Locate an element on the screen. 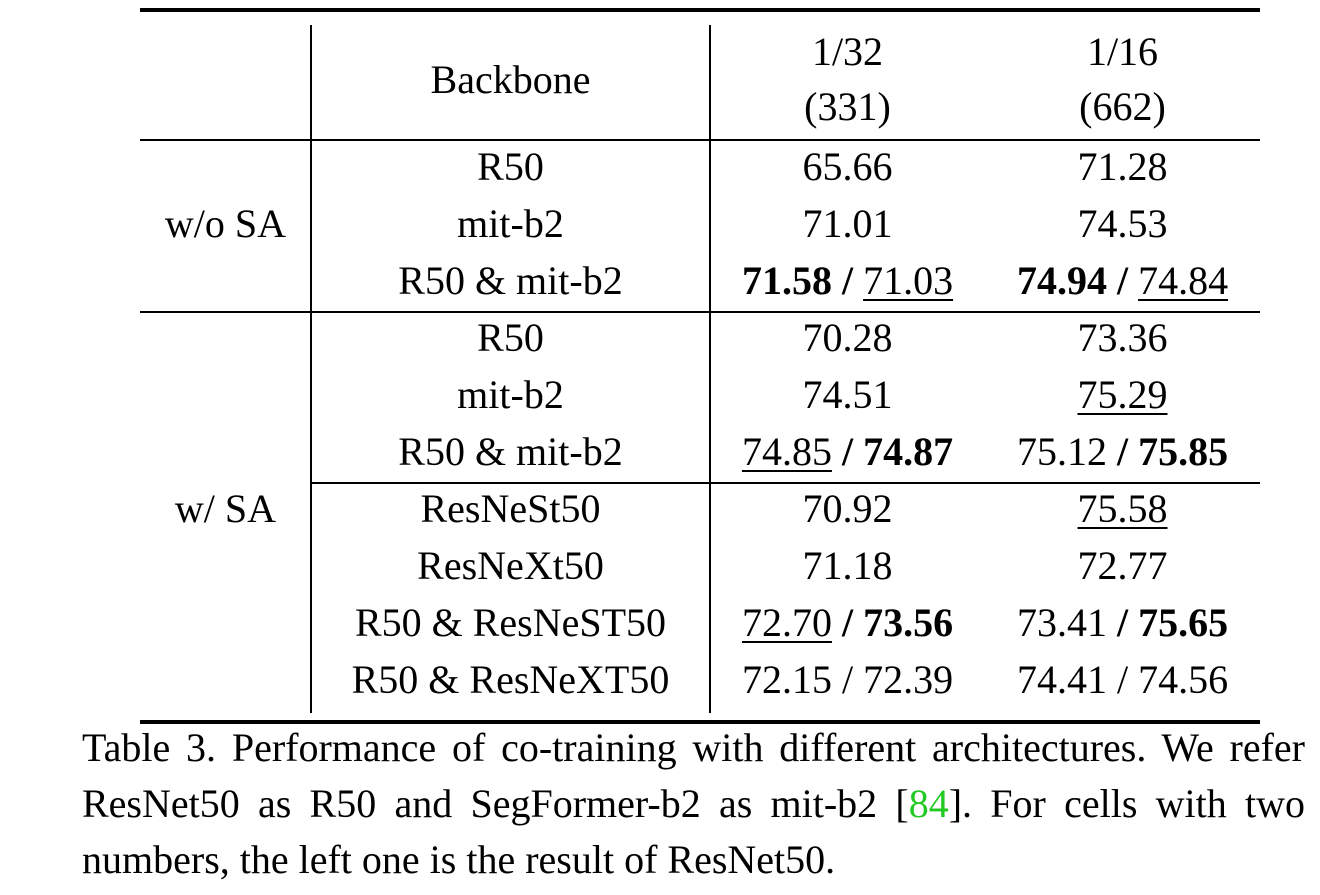 This screenshot has height=895, width=1320. value-cell: 74.51 is located at coordinates (847, 395).